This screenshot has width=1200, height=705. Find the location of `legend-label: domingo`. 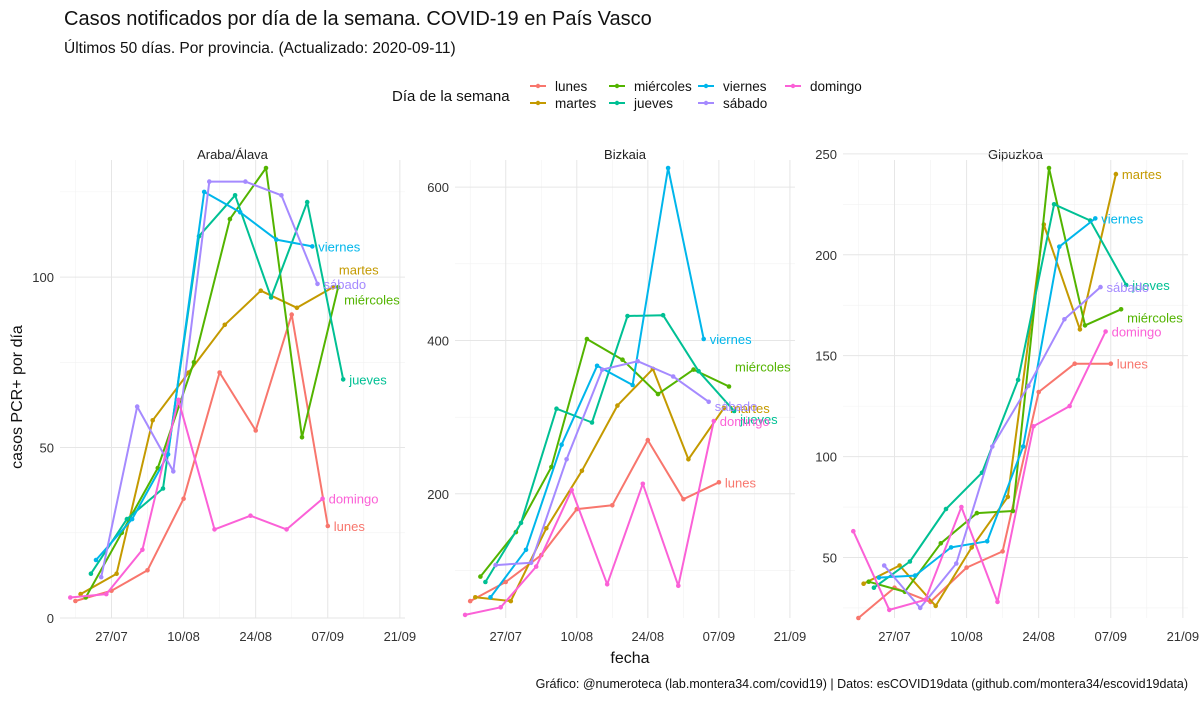

legend-label: domingo is located at coordinates (836, 86).